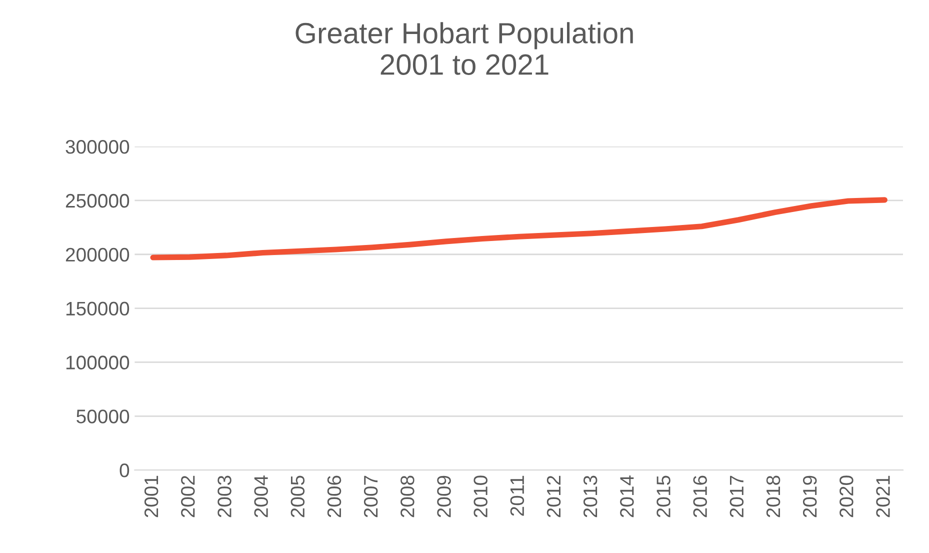 Image resolution: width=929 pixels, height=553 pixels. Describe the element at coordinates (261, 496) in the screenshot. I see `x-tick-label: 2004` at that location.